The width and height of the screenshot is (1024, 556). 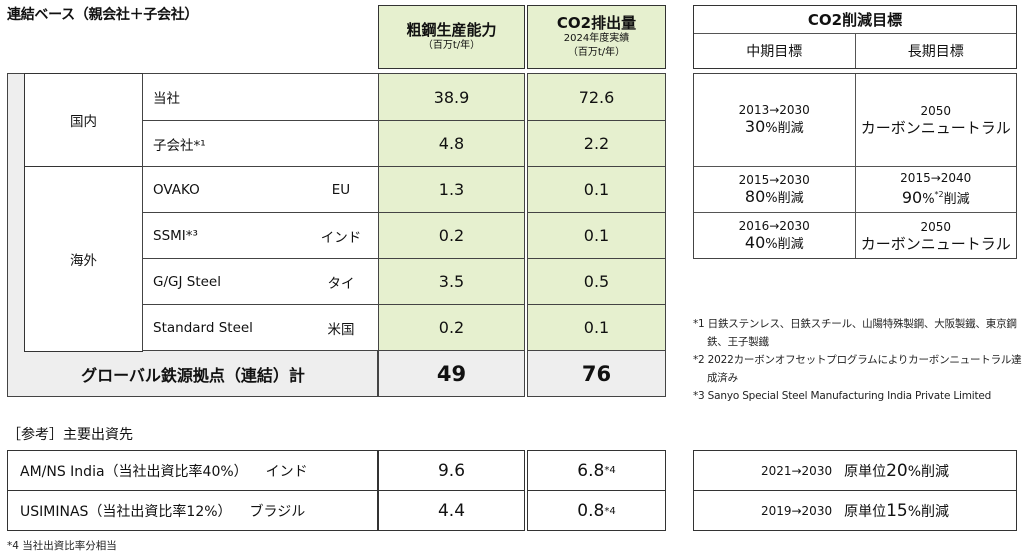 I want to click on footnote-2: *2 2022カーボンオフセットプログラムによりカーボンニュートラル達成済み, so click(x=857, y=369).